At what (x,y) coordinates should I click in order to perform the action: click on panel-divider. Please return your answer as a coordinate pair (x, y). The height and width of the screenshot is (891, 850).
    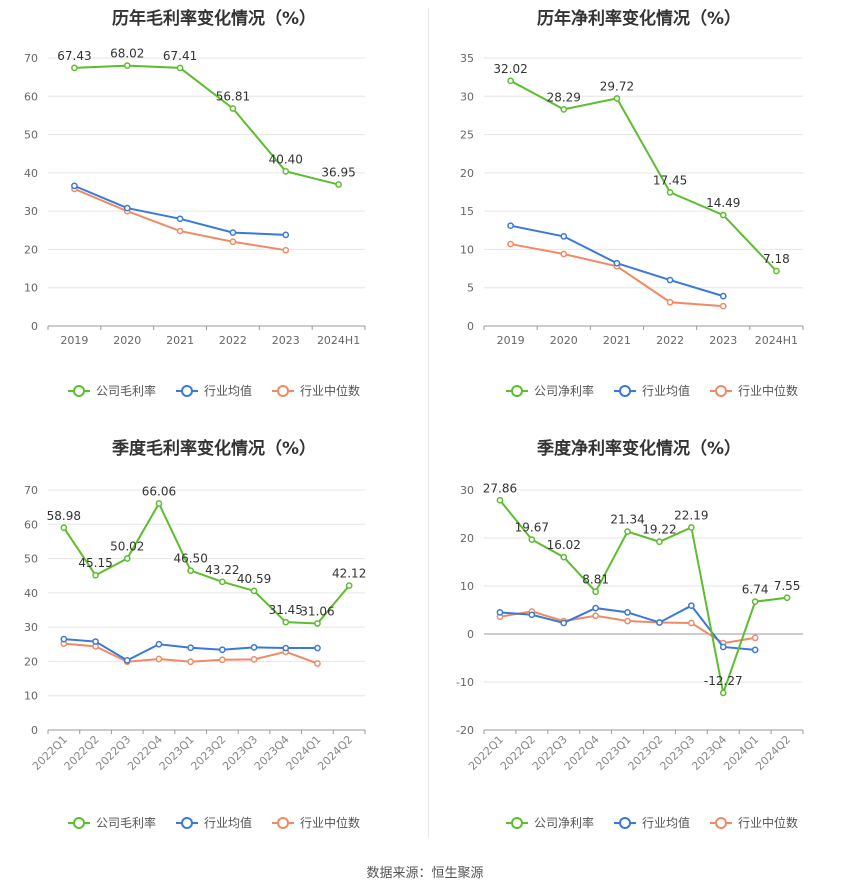
    Looking at the image, I should click on (428, 423).